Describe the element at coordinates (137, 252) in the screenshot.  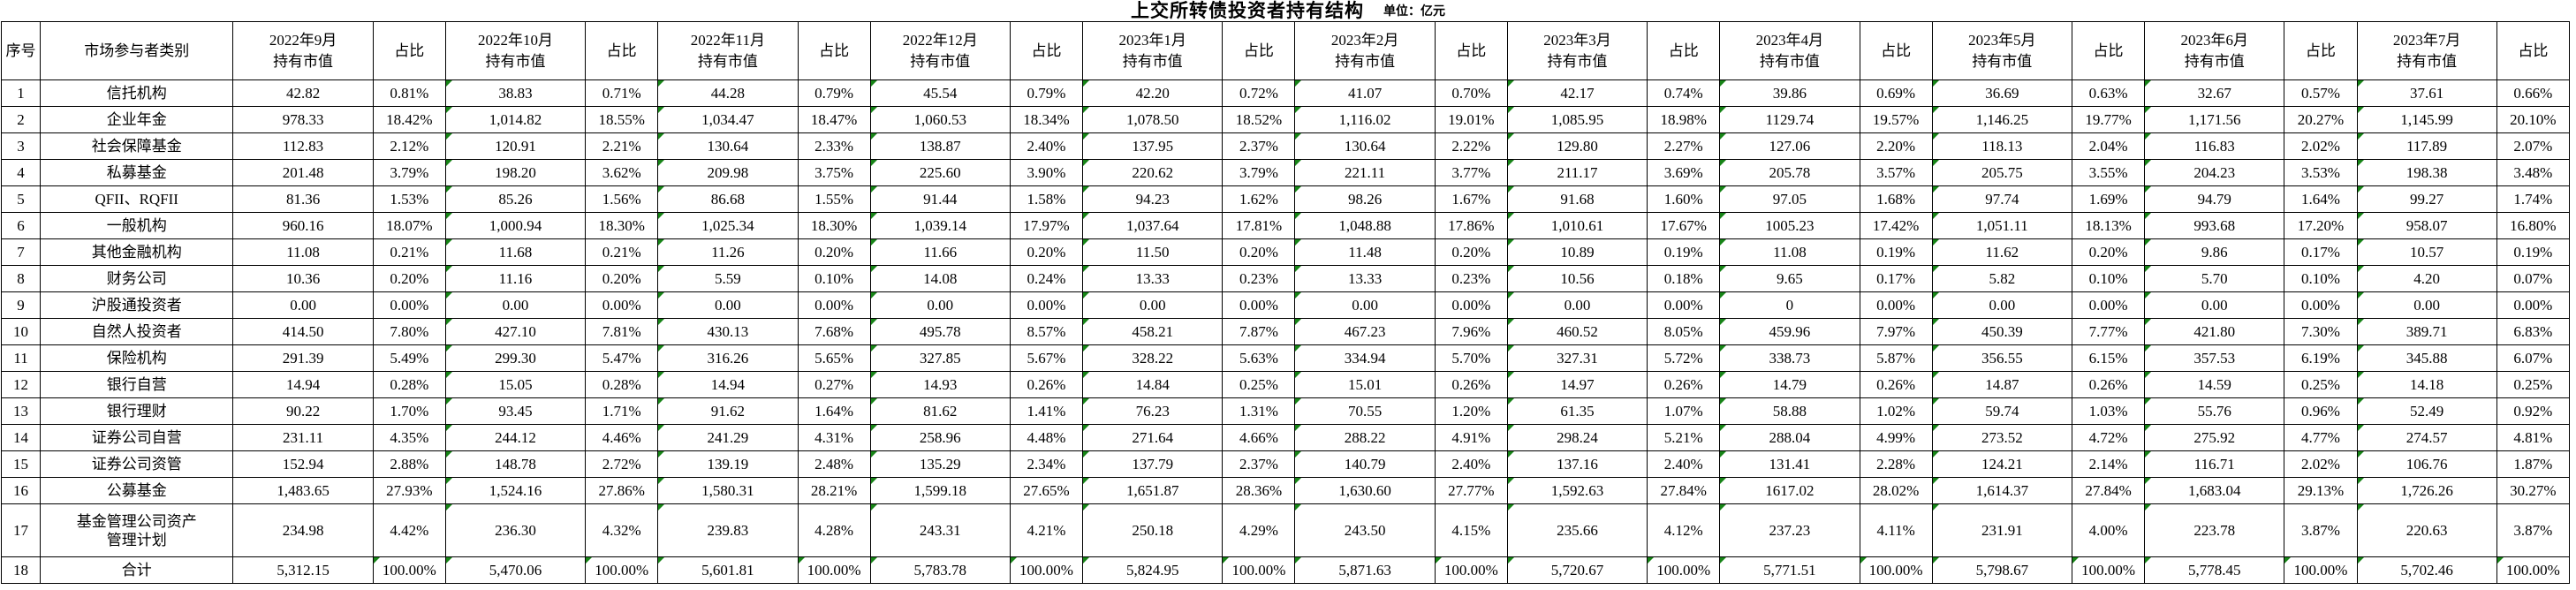
I see `category-cell: 其他金融机构` at that location.